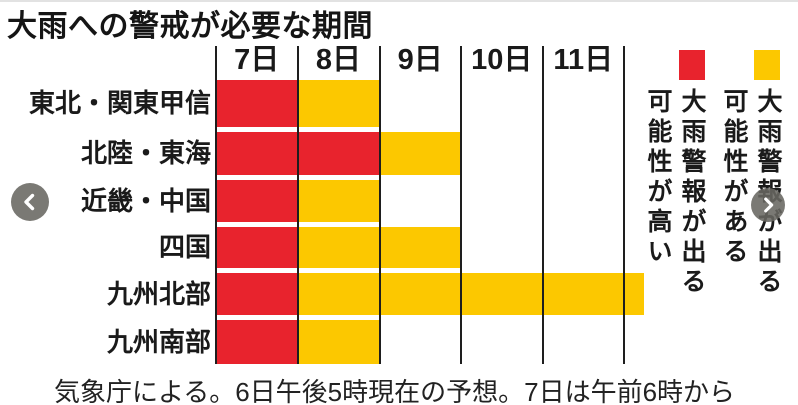  I want to click on chevron-left-icon, so click(30, 202).